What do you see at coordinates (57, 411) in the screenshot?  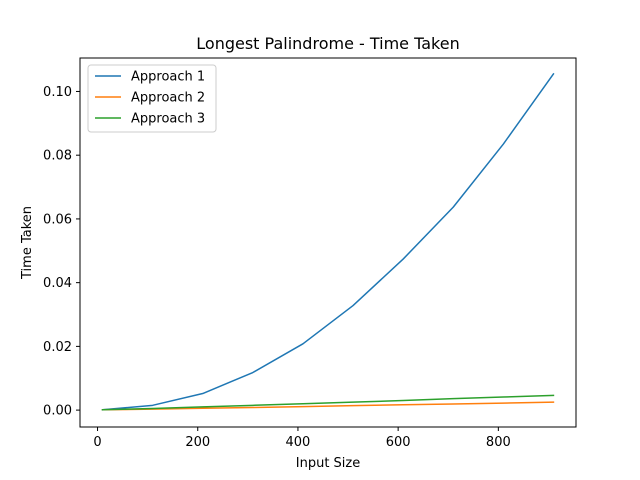 I see `y-tick-label: 0.00` at bounding box center [57, 411].